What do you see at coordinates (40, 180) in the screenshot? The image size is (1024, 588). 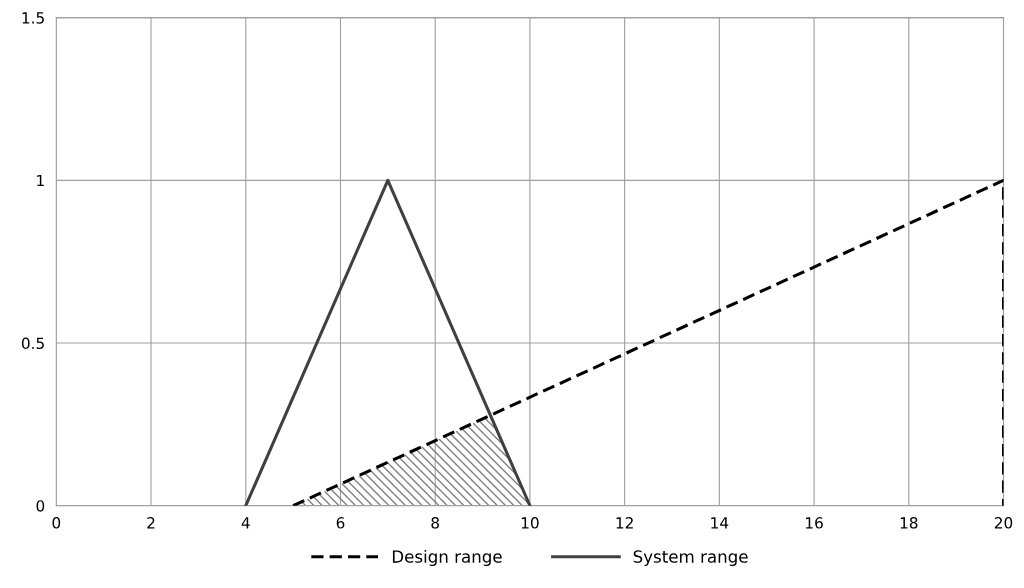 I see `y-tick-label: 1` at bounding box center [40, 180].